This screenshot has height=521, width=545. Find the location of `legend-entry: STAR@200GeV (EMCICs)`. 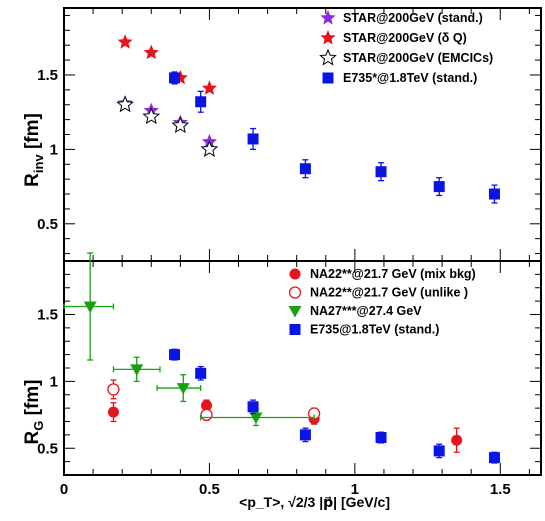

legend-entry: STAR@200GeV (EMCICs) is located at coordinates (418, 58).